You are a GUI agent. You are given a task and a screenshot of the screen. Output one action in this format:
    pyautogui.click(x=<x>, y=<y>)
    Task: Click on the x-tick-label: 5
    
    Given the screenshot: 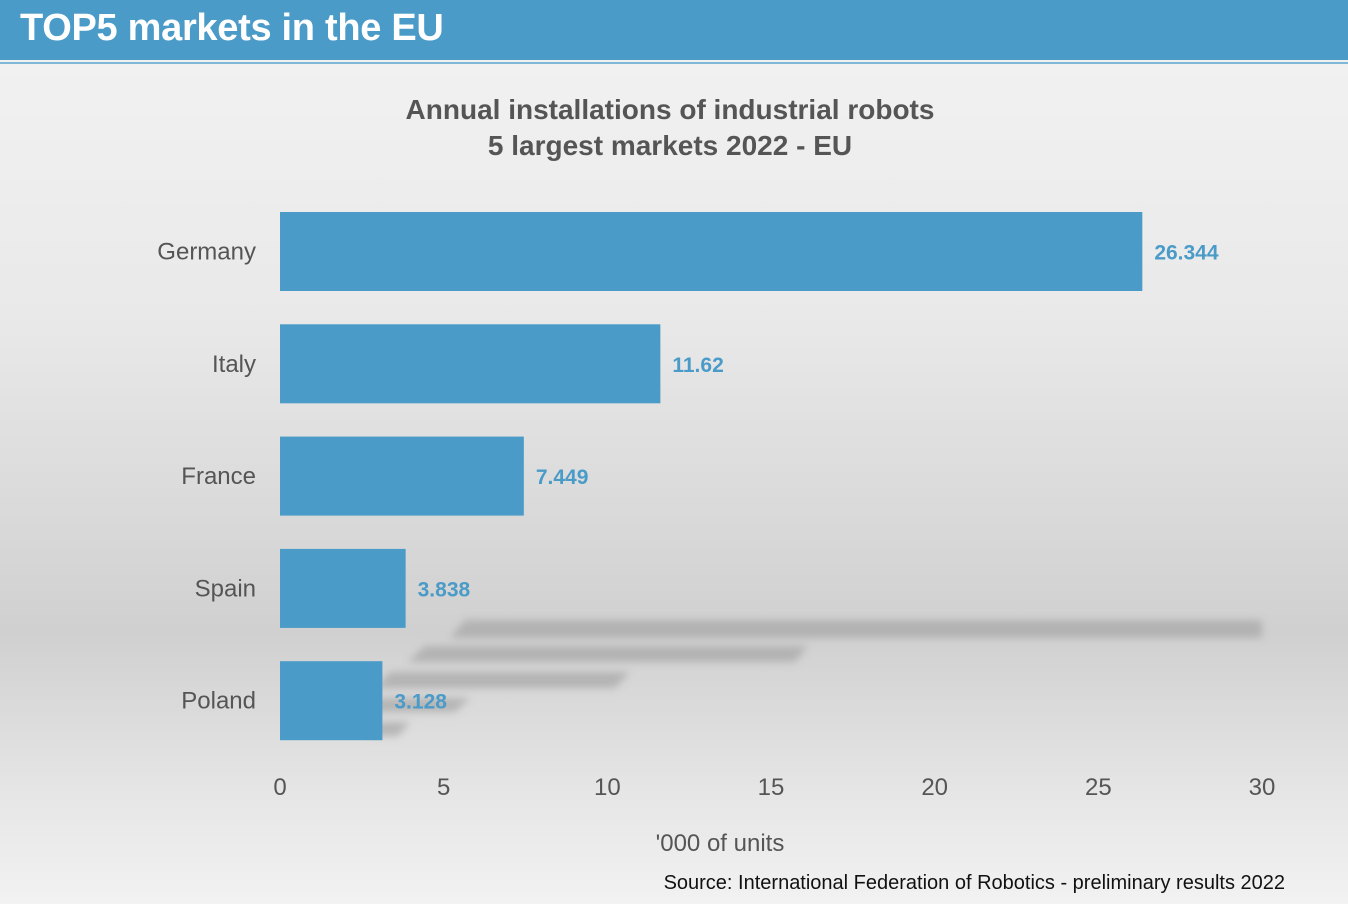 What is the action you would take?
    pyautogui.click(x=443, y=787)
    